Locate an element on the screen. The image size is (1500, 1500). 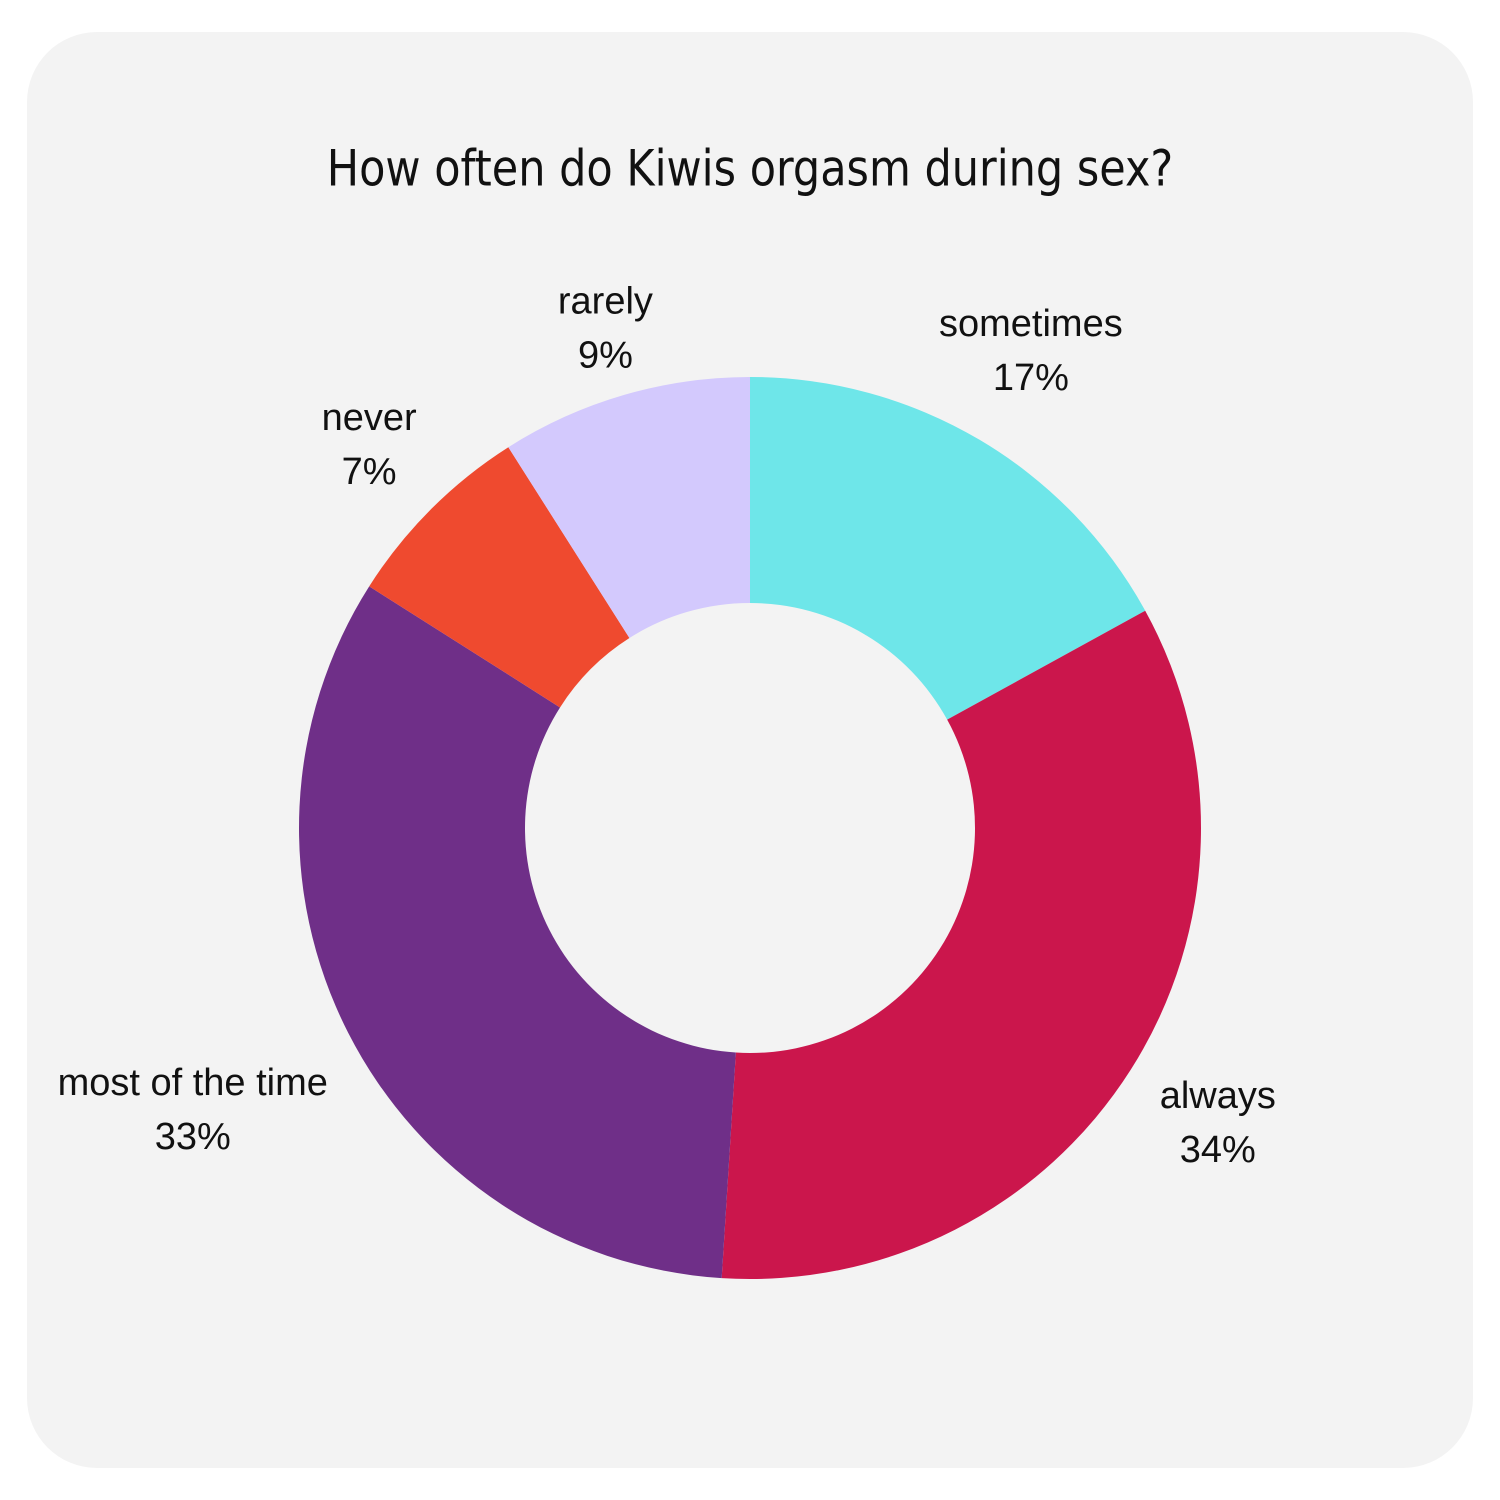
value-label: 17% is located at coordinates (1031, 378).